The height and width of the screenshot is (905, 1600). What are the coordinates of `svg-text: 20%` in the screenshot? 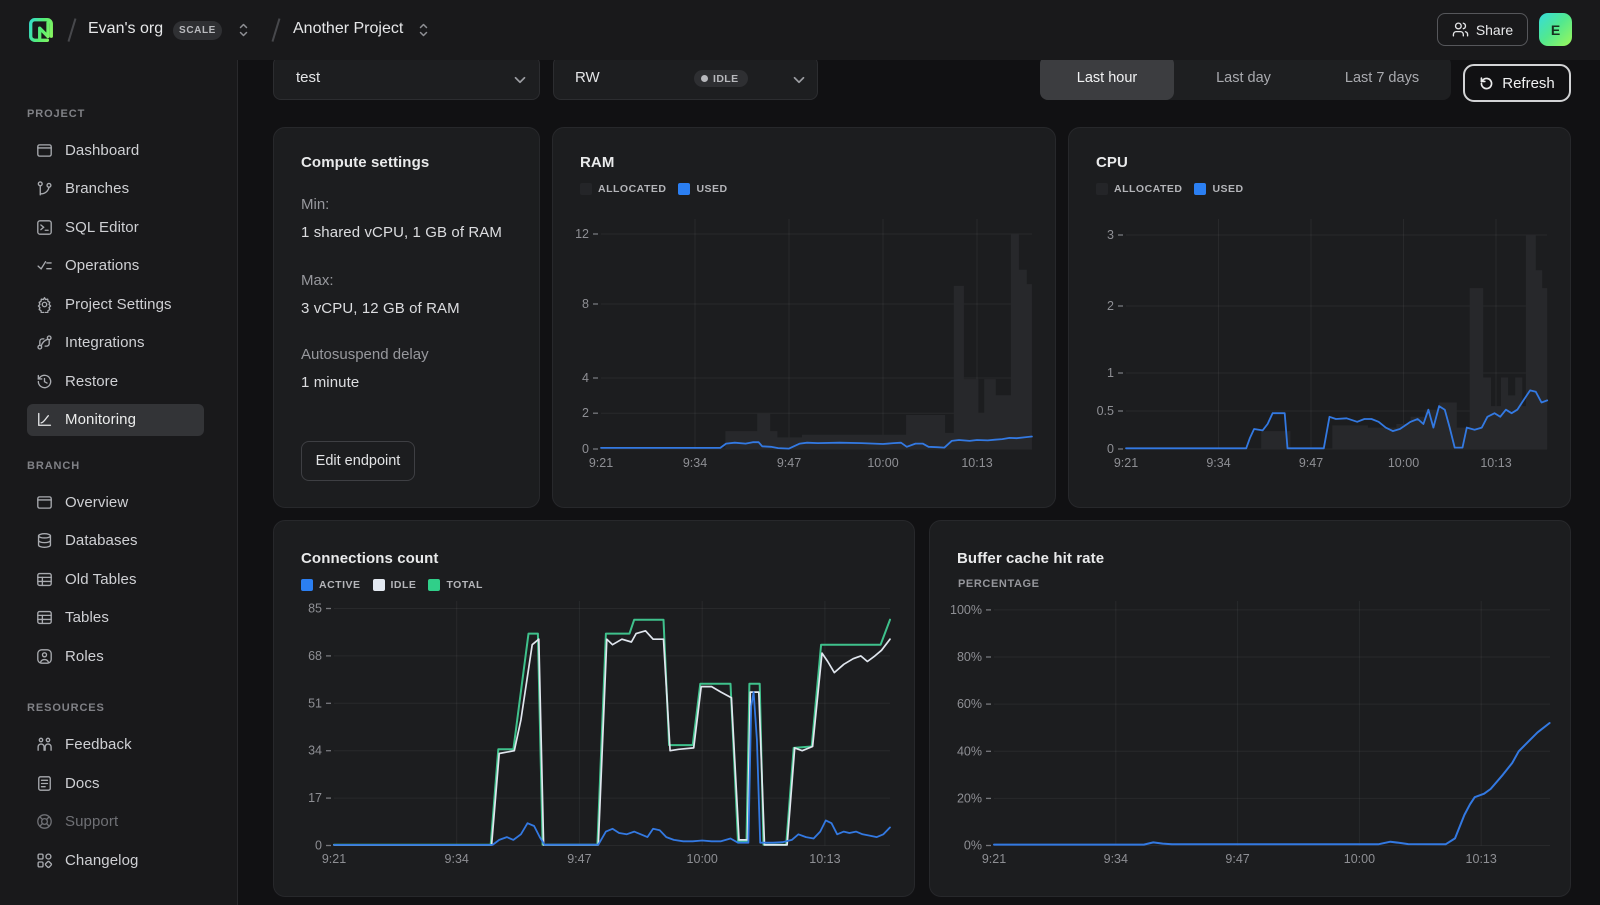 It's located at (969, 798).